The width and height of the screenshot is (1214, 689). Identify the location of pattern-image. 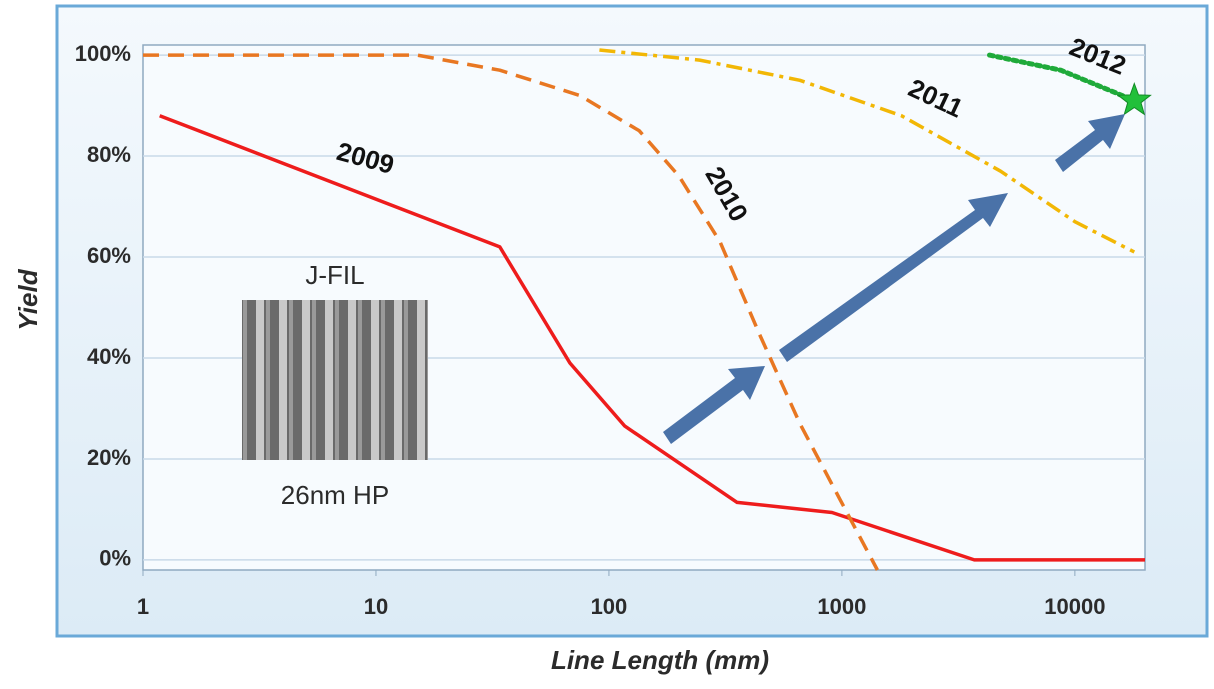
(335, 380).